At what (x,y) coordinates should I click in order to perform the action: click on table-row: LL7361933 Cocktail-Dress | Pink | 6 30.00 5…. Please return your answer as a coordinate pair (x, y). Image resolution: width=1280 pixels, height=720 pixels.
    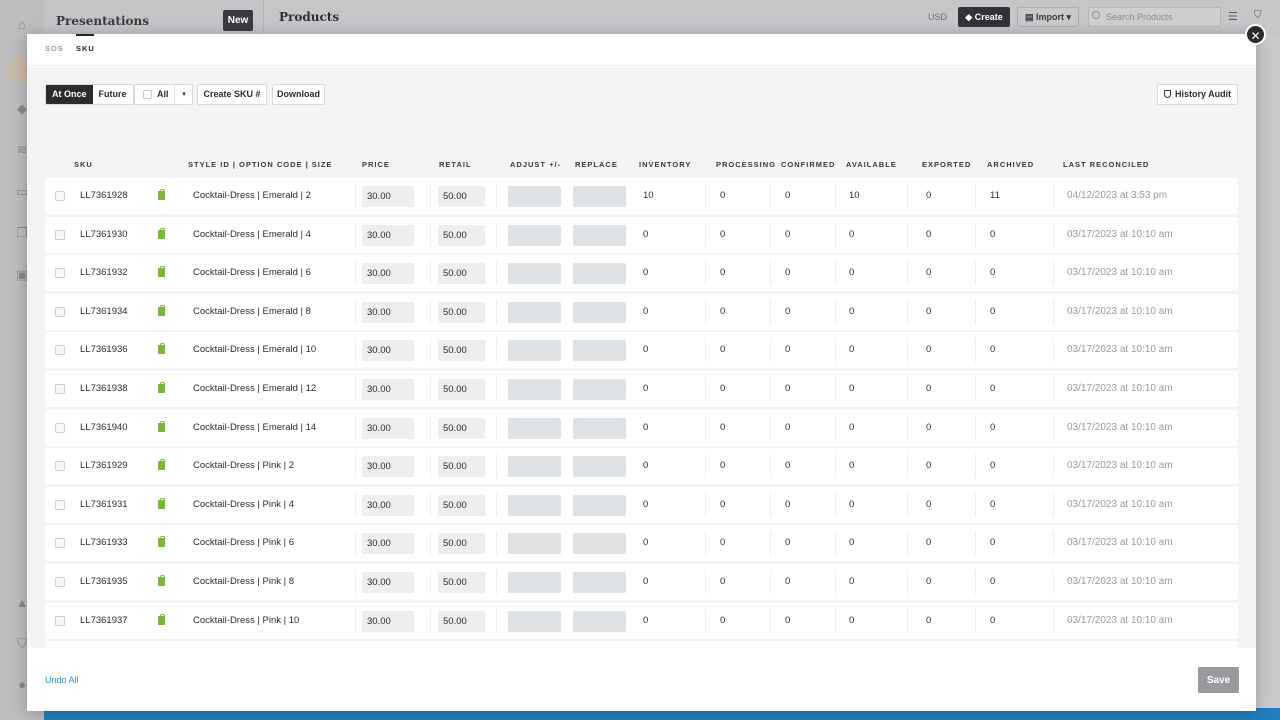
    Looking at the image, I should click on (641, 543).